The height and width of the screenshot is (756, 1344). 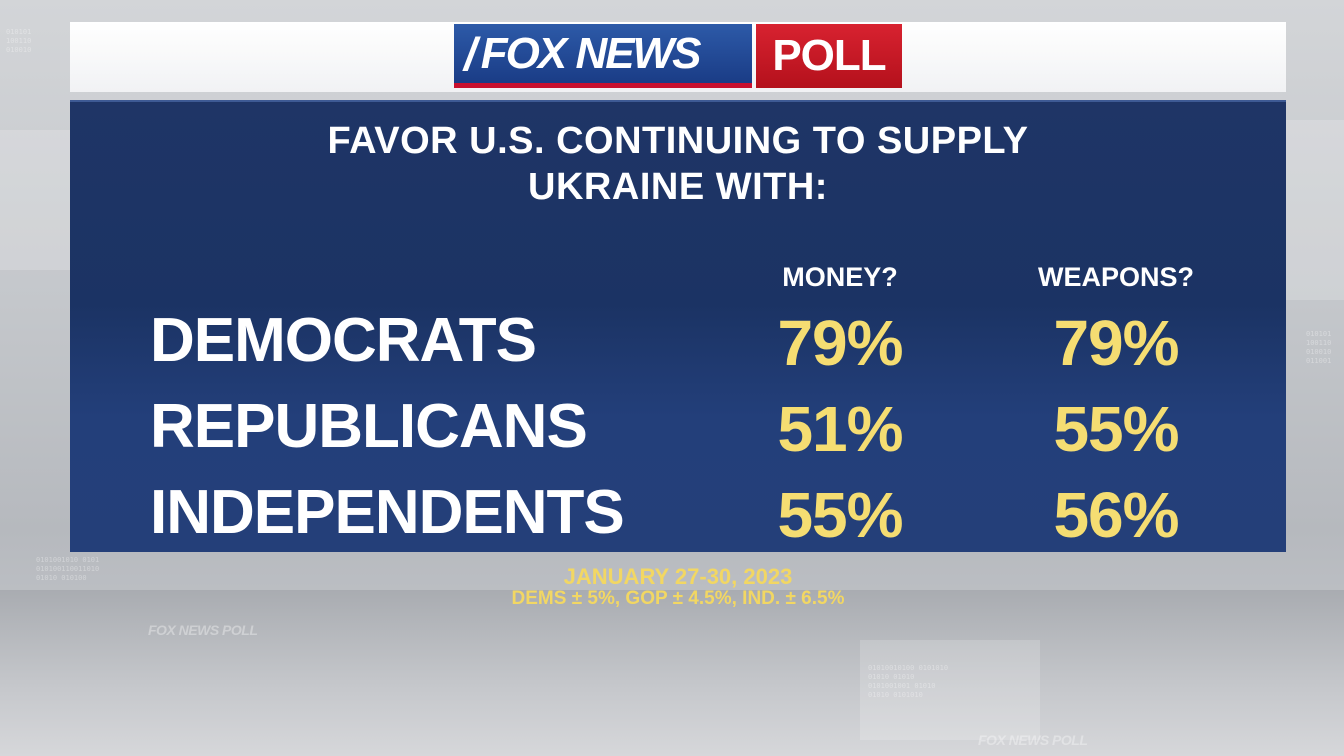 I want to click on column-header-weapons: WEAPONS?, so click(x=1115, y=277).